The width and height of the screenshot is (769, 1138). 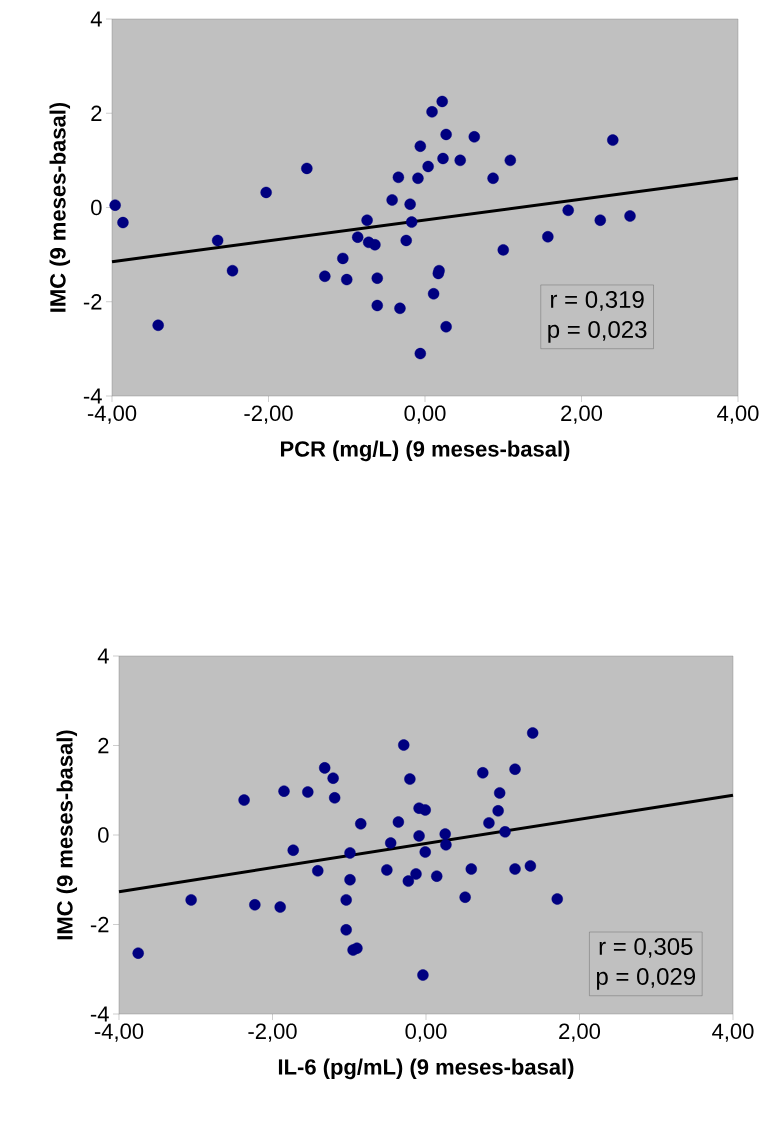 What do you see at coordinates (96, 113) in the screenshot?
I see `y-tick-label: 2` at bounding box center [96, 113].